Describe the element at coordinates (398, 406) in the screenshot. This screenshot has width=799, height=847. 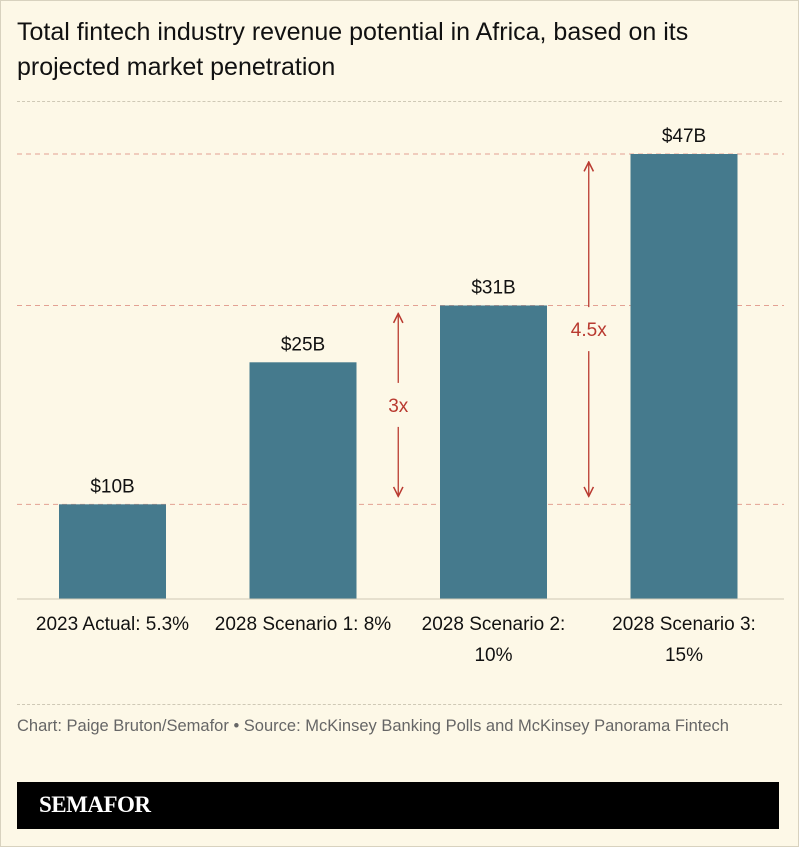
I see `annotation-label: 3x` at that location.